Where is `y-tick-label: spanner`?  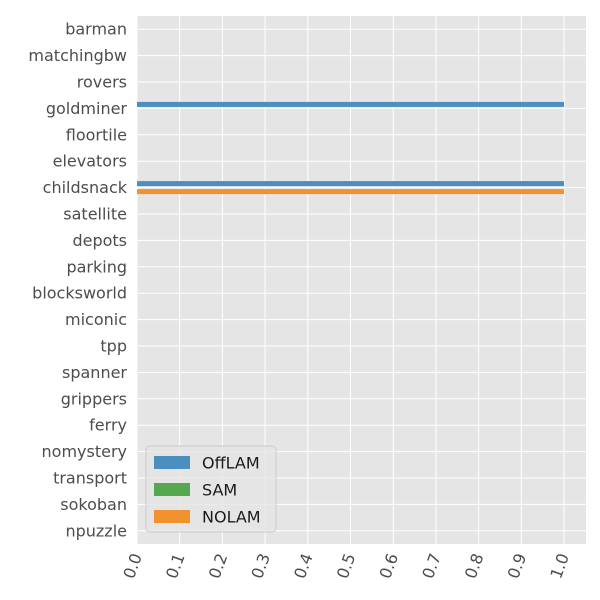 y-tick-label: spanner is located at coordinates (94, 372).